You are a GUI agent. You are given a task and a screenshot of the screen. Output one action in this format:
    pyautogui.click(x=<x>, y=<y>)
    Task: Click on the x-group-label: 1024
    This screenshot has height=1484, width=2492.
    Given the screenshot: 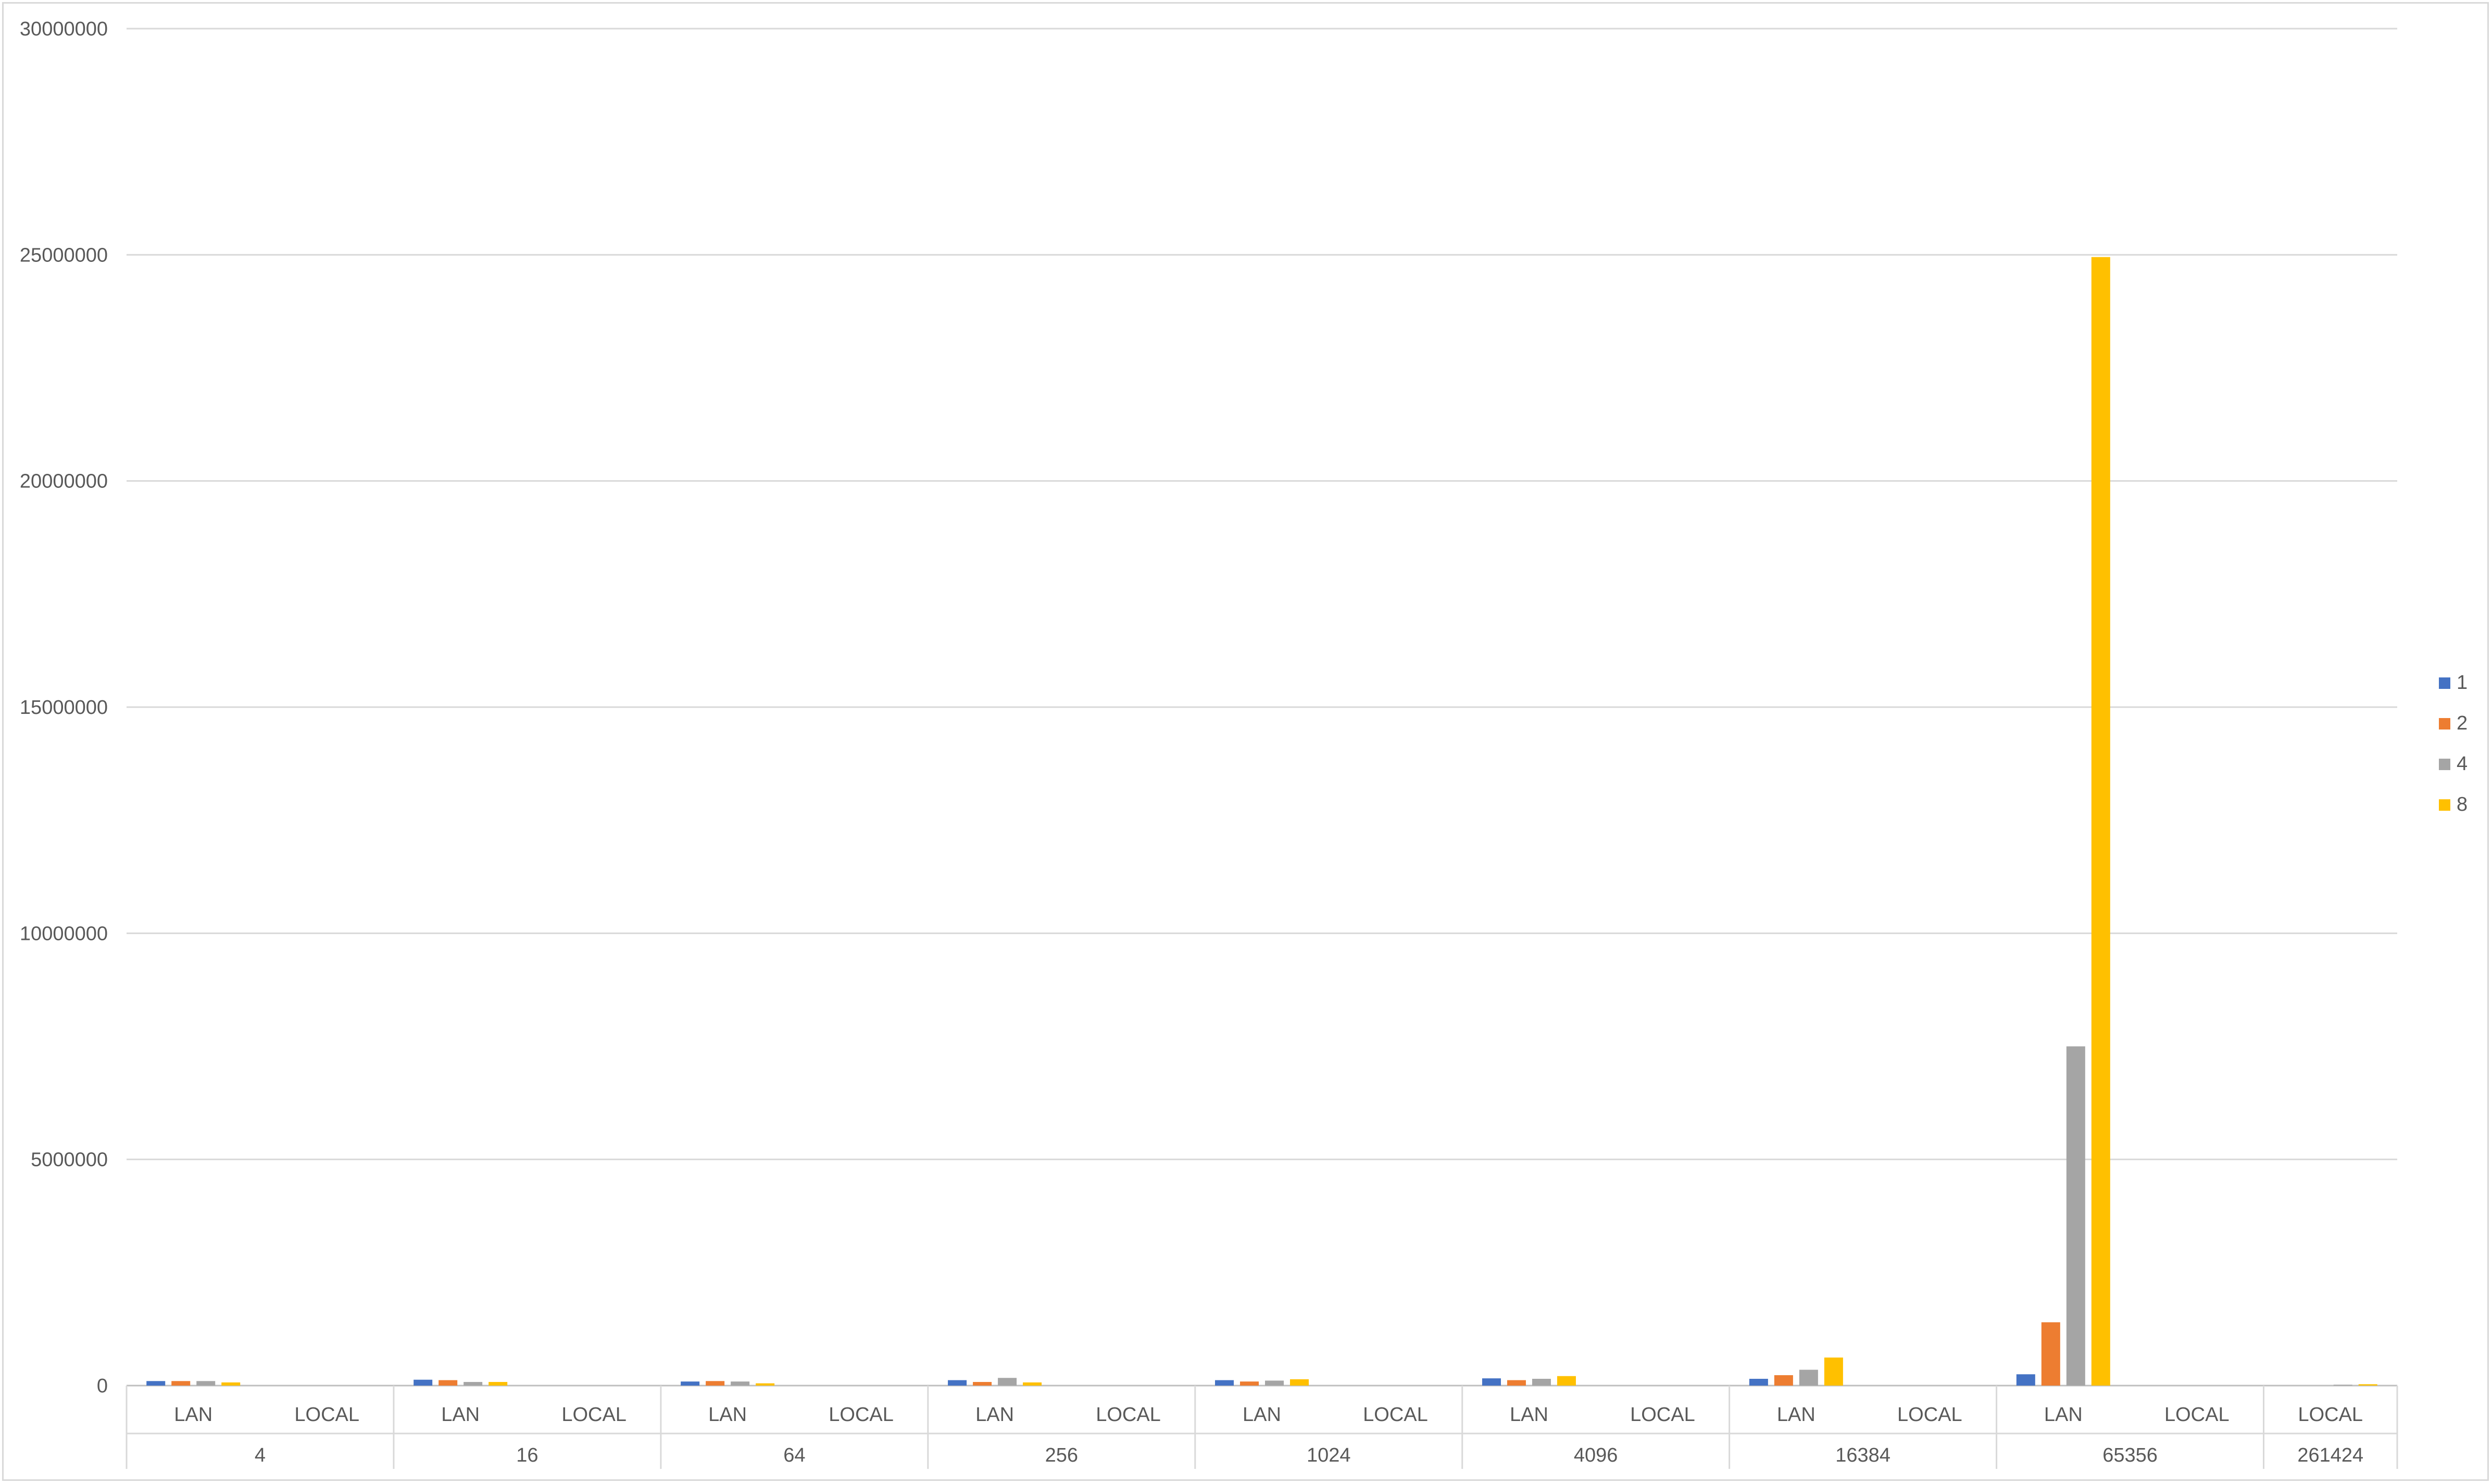 What is the action you would take?
    pyautogui.click(x=1329, y=1455)
    